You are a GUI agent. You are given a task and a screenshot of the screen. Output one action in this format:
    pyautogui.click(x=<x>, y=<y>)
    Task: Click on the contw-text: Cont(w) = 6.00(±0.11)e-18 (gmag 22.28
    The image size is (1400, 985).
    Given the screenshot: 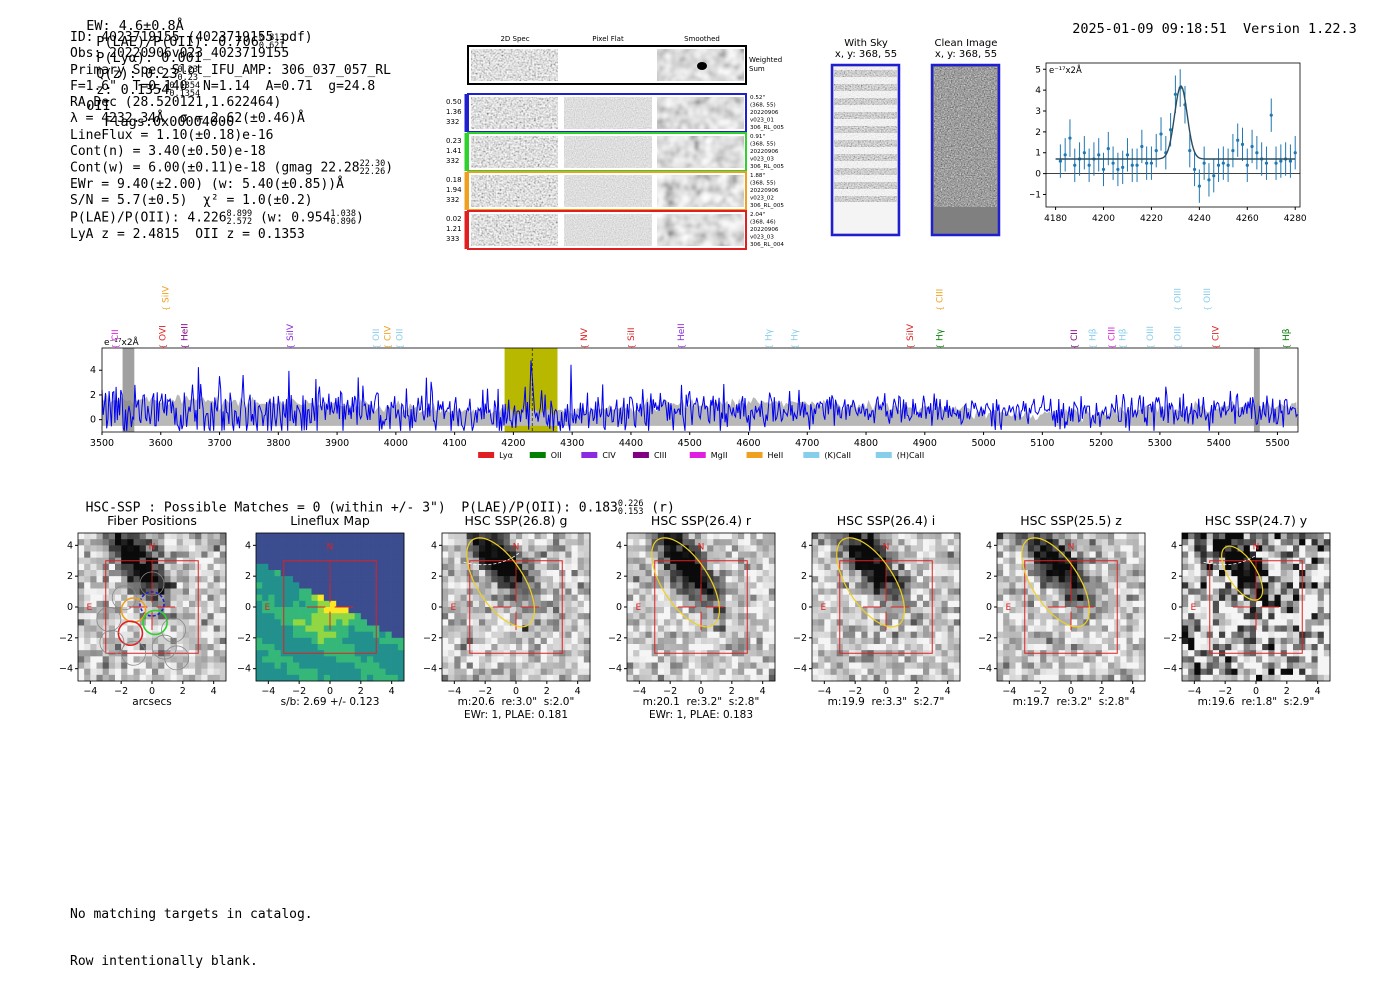 What is the action you would take?
    pyautogui.click(x=215, y=168)
    